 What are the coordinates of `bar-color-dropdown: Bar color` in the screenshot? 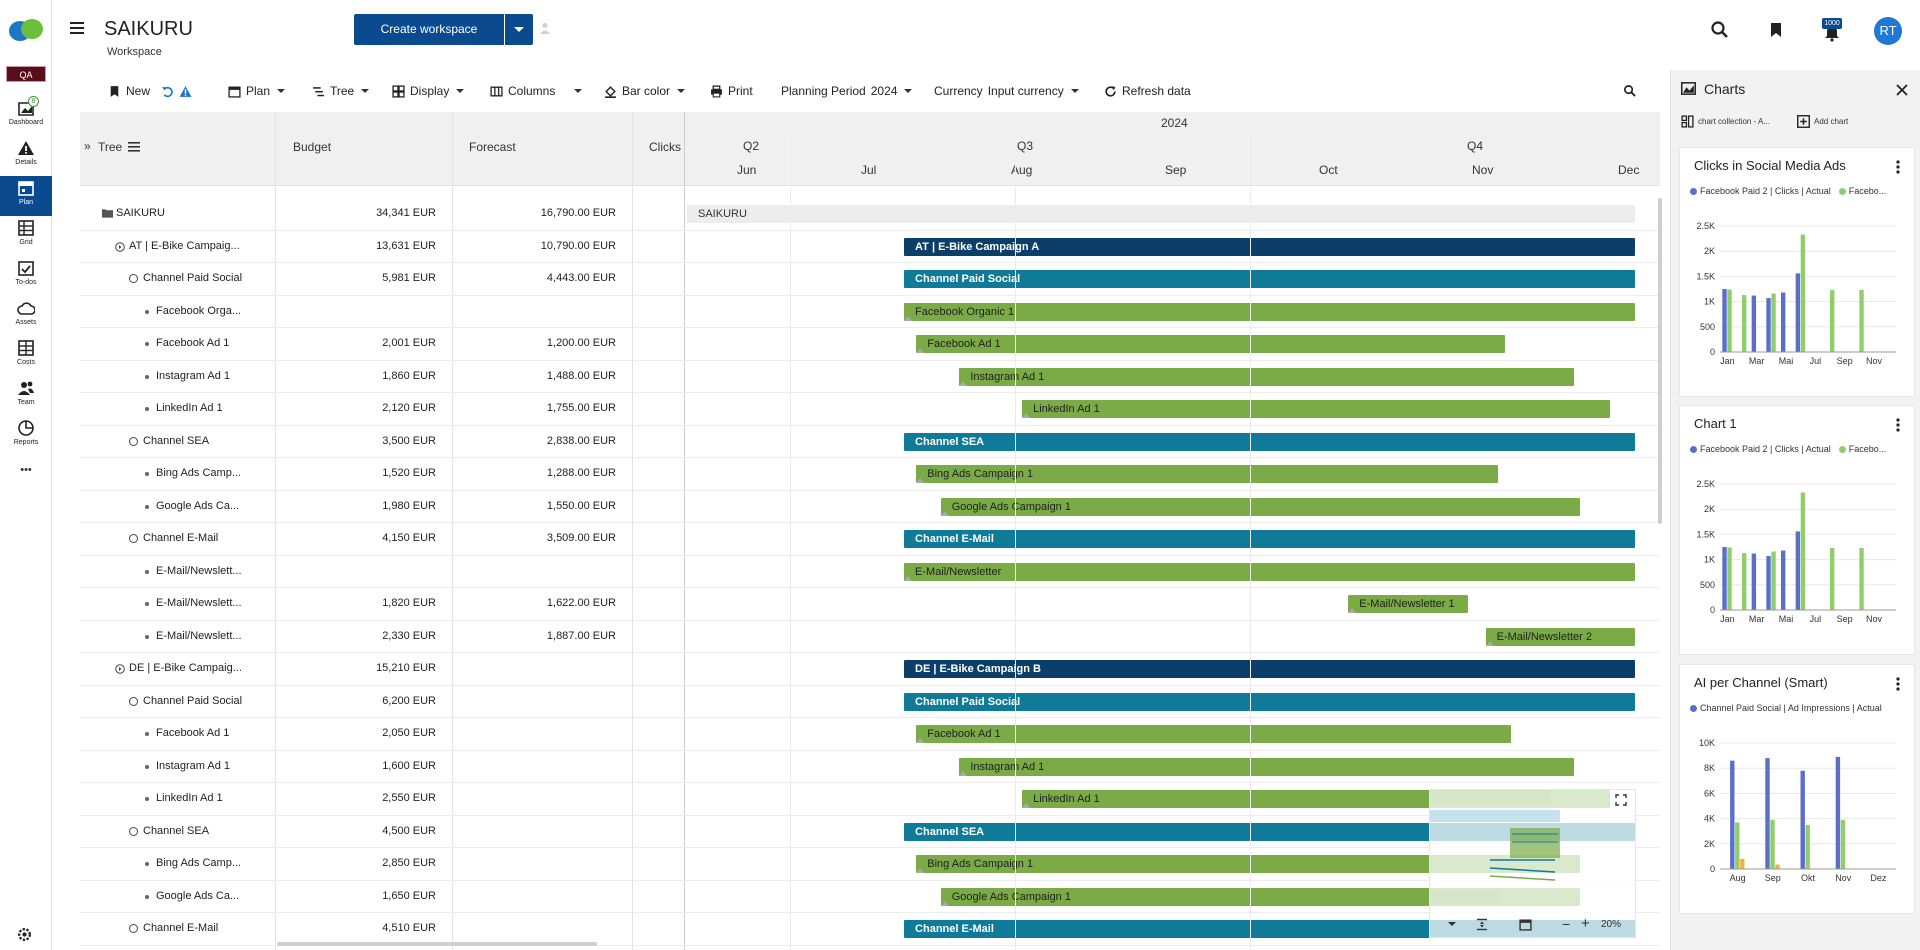 It's located at (645, 91).